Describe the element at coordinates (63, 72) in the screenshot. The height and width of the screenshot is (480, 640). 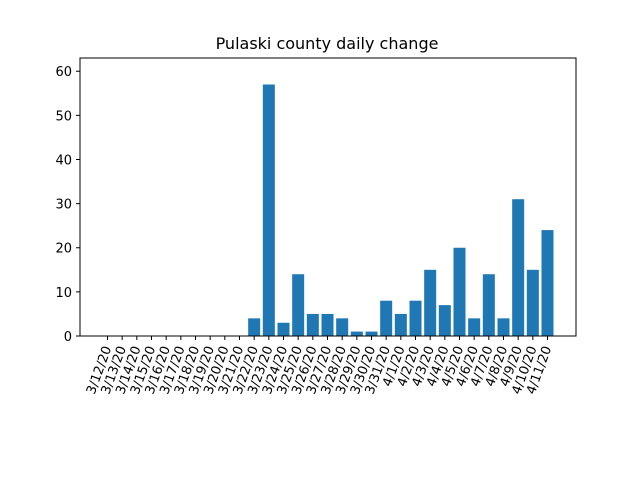
I see `y-tick-label: 60` at that location.